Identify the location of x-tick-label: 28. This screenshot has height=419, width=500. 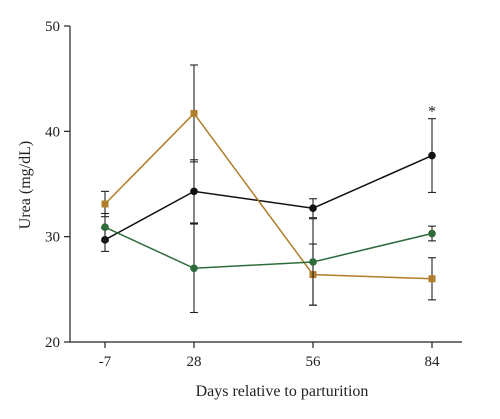
(194, 362).